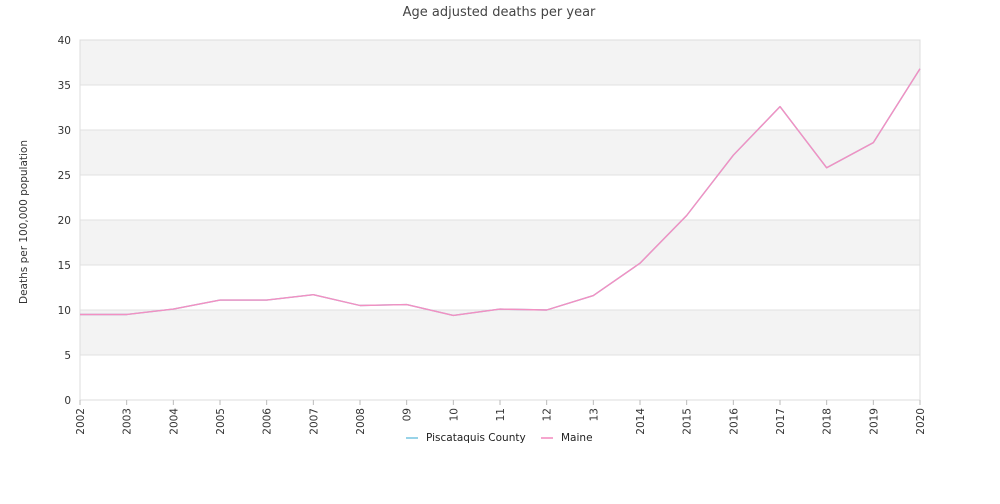  Describe the element at coordinates (734, 421) in the screenshot. I see `x-tick-label: 2016` at that location.